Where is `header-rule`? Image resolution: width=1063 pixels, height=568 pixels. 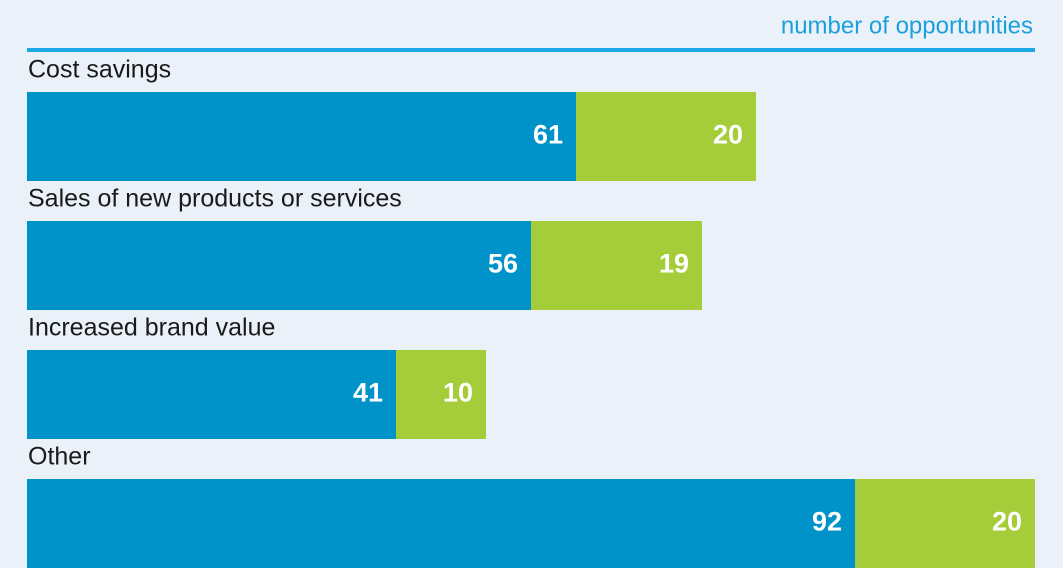 header-rule is located at coordinates (531, 50).